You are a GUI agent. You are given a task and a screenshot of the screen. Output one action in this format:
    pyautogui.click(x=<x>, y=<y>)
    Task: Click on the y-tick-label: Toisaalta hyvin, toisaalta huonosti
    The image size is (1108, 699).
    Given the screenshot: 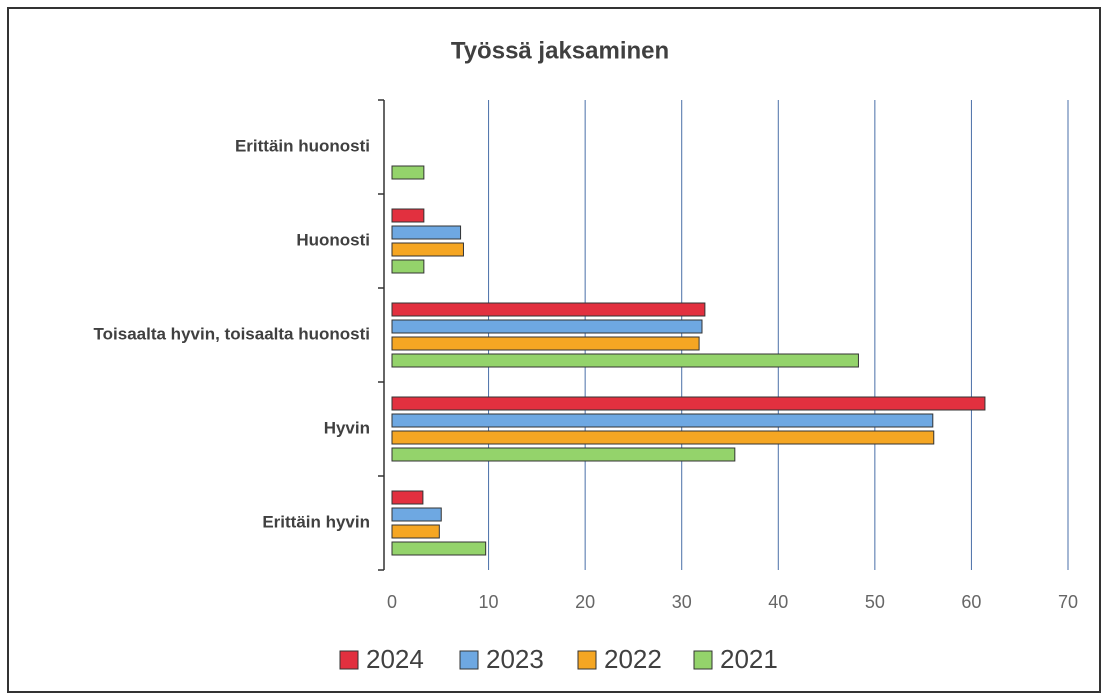 What is the action you would take?
    pyautogui.click(x=232, y=333)
    